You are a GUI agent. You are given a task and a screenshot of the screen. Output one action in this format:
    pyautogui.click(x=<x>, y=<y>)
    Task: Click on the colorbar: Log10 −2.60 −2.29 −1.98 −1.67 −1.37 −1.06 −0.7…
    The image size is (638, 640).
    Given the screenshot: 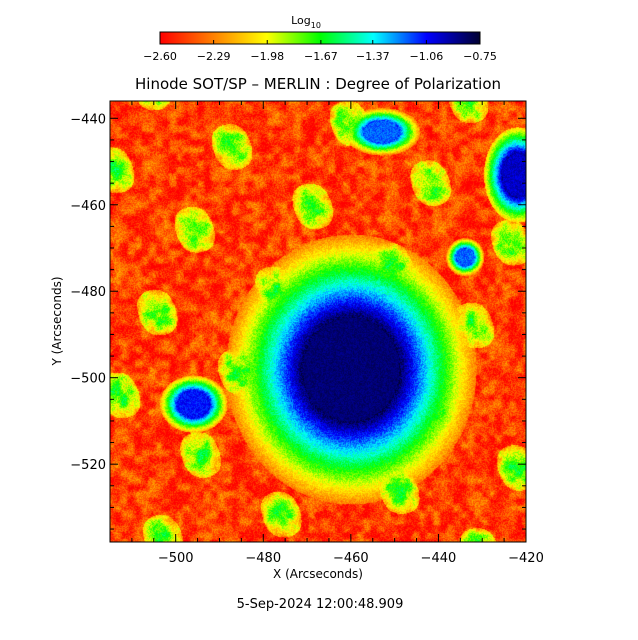 What is the action you would take?
    pyautogui.click(x=320, y=38)
    